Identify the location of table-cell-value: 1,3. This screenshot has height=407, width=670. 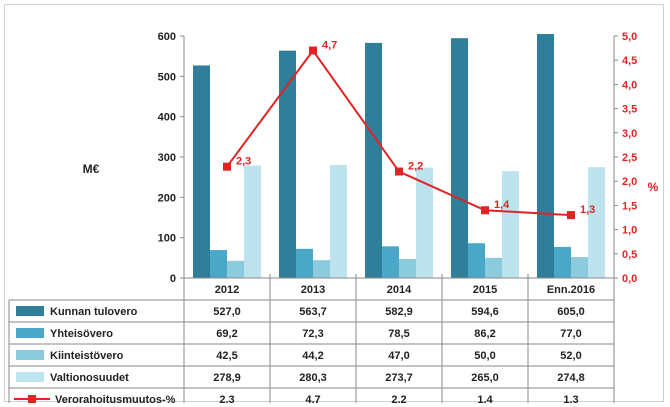
(570, 398).